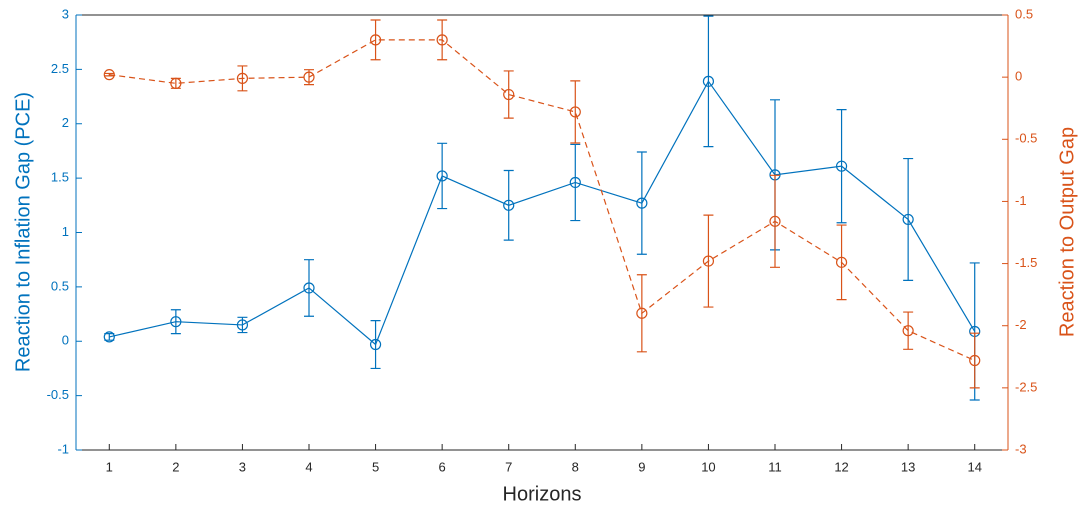  What do you see at coordinates (60, 68) in the screenshot?
I see `y-tick-label: 2.5` at bounding box center [60, 68].